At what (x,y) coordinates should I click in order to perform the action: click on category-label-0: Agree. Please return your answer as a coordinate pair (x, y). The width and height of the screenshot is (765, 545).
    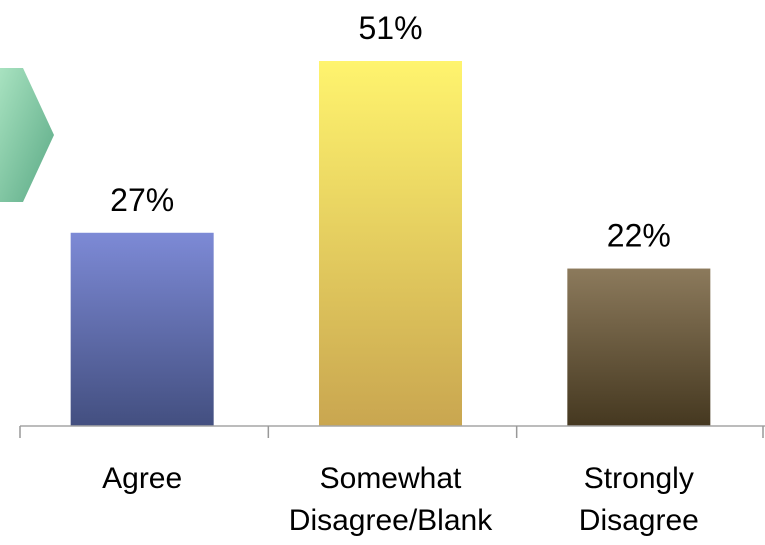
    Looking at the image, I should click on (142, 478).